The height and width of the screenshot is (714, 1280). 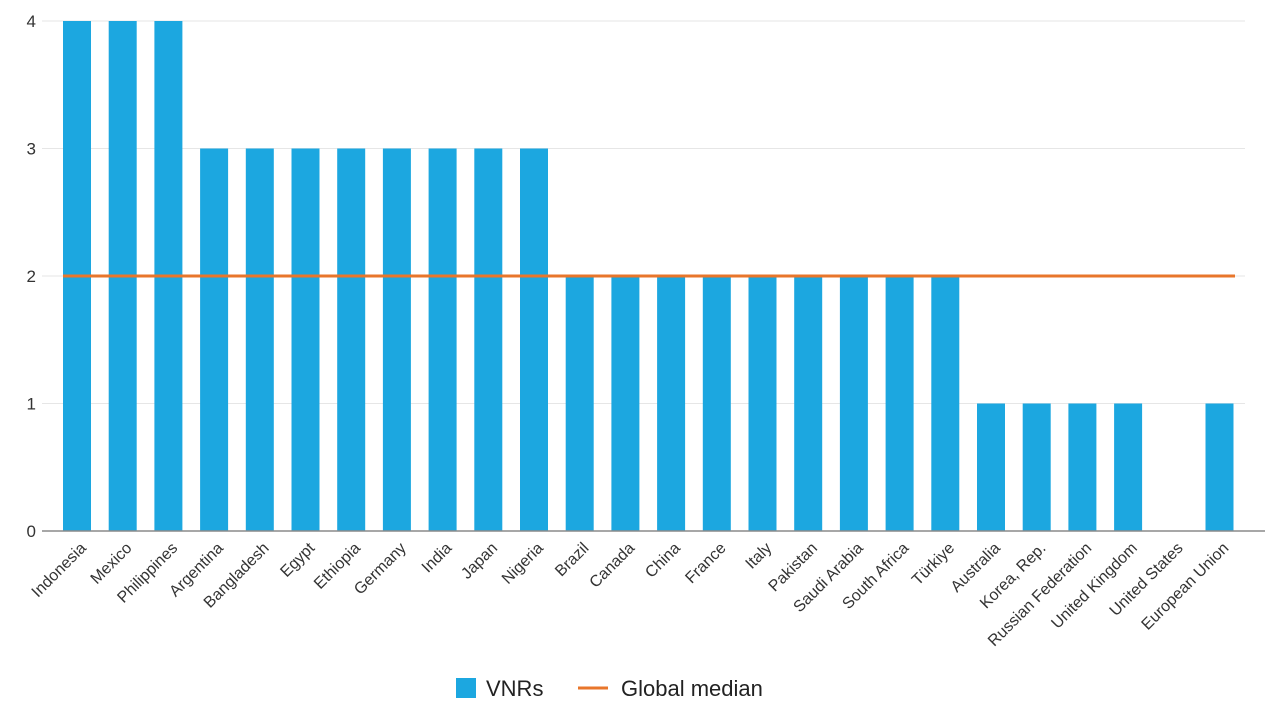 What do you see at coordinates (514, 688) in the screenshot?
I see `legend-label-vnrs: VNRs` at bounding box center [514, 688].